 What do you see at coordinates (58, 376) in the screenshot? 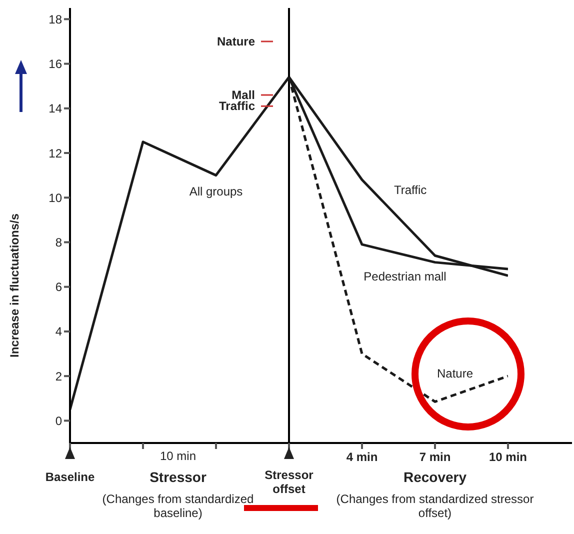
I see `y-tick-label: 2` at bounding box center [58, 376].